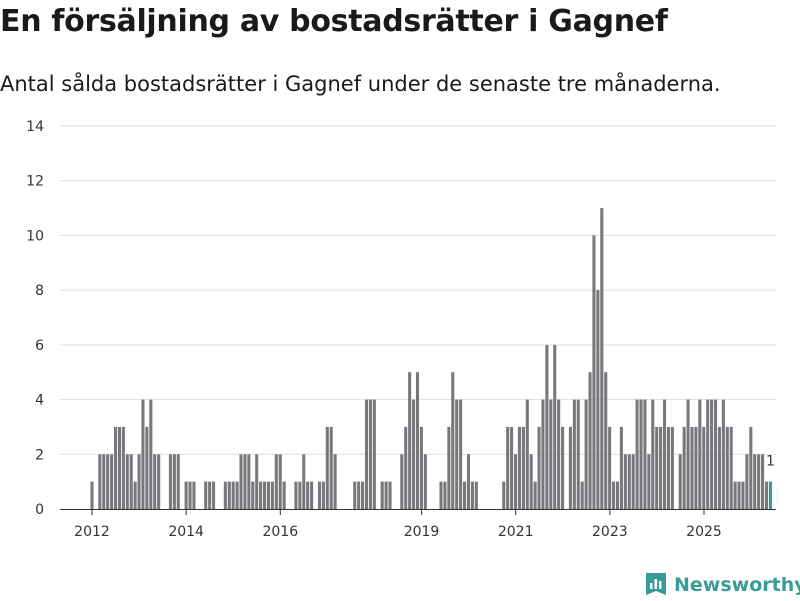 This screenshot has height=601, width=800. What do you see at coordinates (35, 127) in the screenshot?
I see `y-tick-label: 14` at bounding box center [35, 127].